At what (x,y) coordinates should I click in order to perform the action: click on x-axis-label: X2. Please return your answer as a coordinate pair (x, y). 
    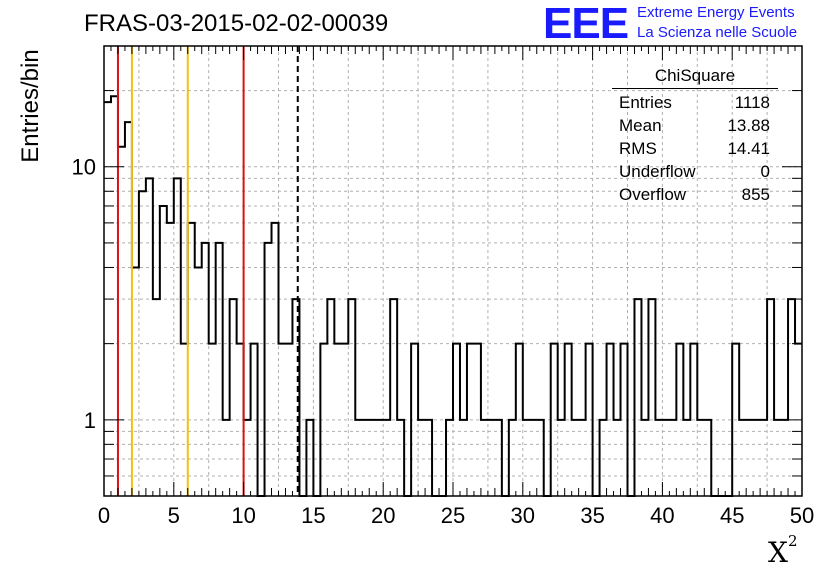
    Looking at the image, I should click on (783, 550).